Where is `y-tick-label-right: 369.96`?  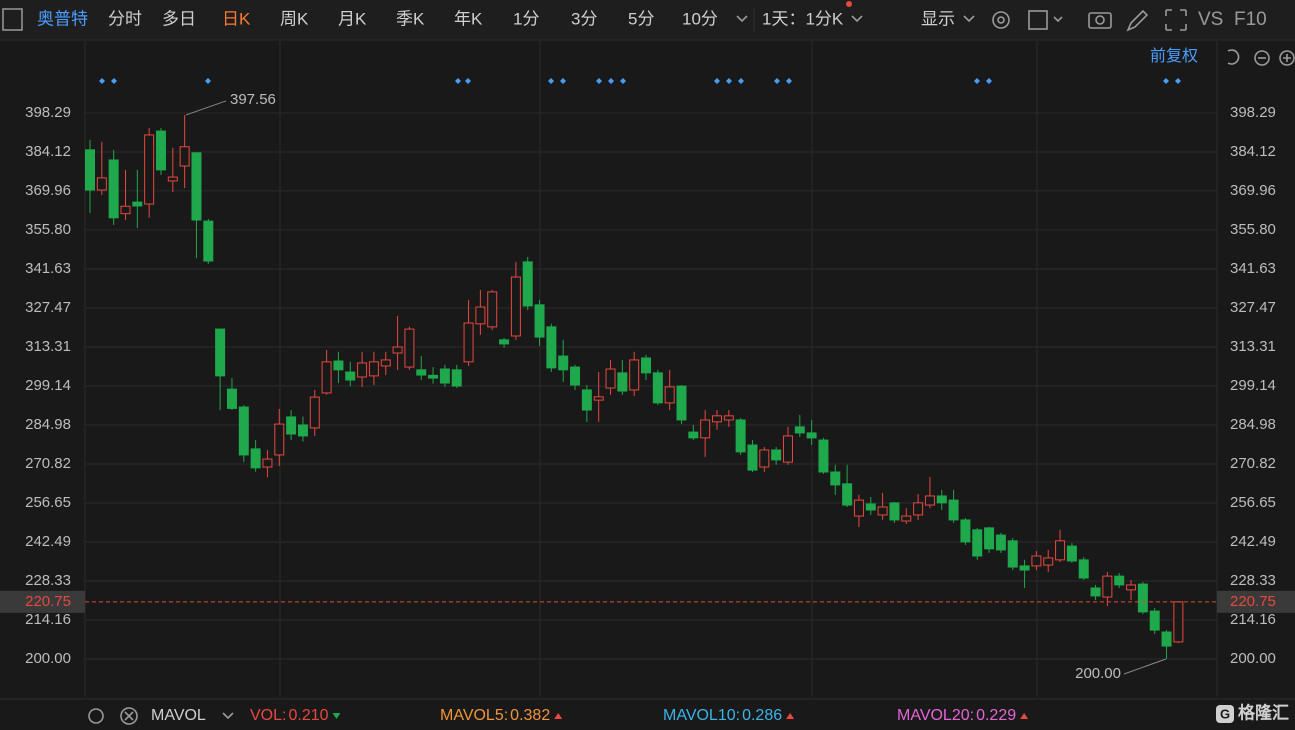
y-tick-label-right: 369.96 is located at coordinates (1253, 190).